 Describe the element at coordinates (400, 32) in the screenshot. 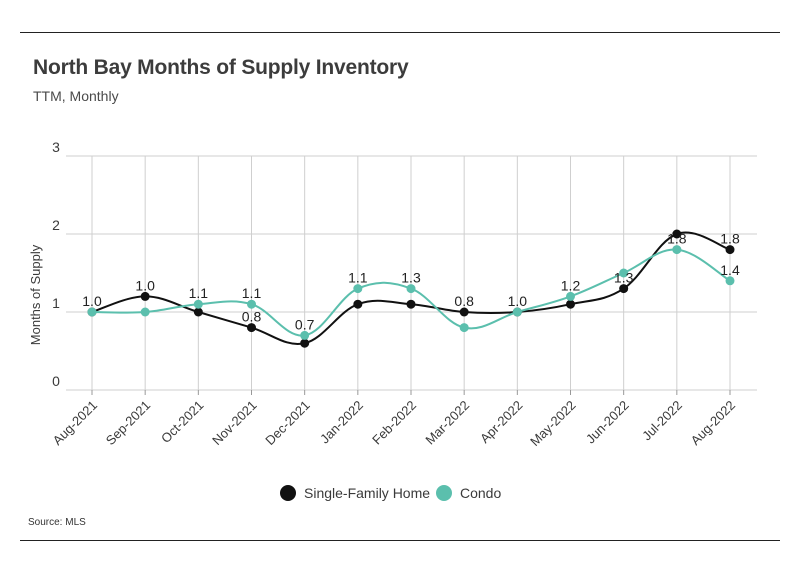

I see `top-rule` at that location.